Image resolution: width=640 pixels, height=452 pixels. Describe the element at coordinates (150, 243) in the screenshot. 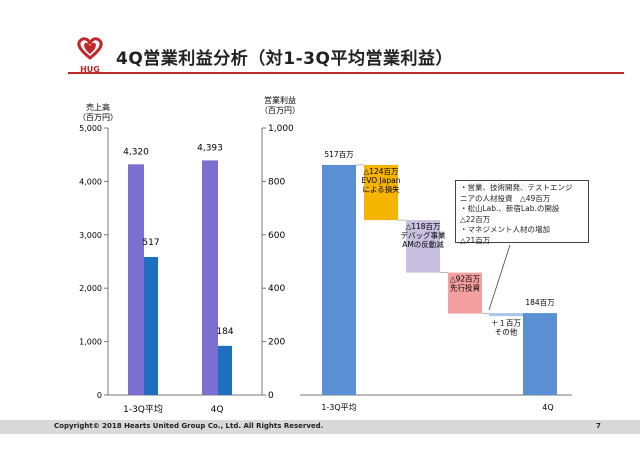

I see `profit-value-label: 517` at that location.